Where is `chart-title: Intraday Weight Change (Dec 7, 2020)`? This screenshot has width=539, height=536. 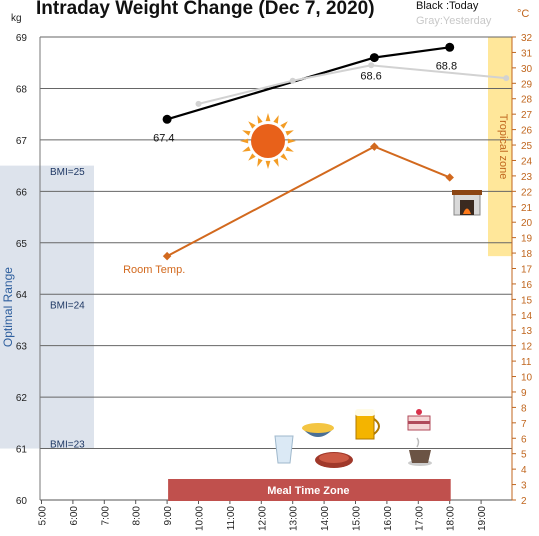
chart-title: Intraday Weight Change (Dec 7, 2020) is located at coordinates (205, 9).